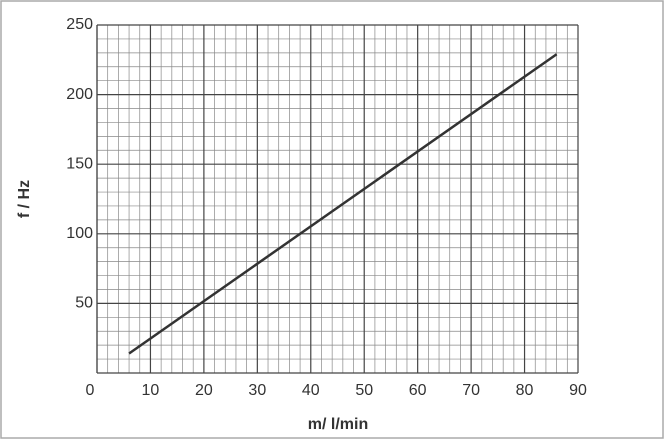 The height and width of the screenshot is (440, 665). Describe the element at coordinates (204, 390) in the screenshot. I see `x-tick-label: 20` at that location.